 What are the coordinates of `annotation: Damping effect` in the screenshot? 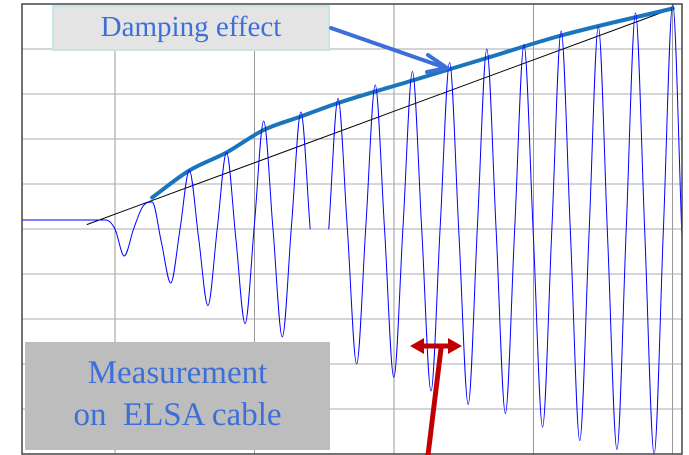 It's located at (191, 27).